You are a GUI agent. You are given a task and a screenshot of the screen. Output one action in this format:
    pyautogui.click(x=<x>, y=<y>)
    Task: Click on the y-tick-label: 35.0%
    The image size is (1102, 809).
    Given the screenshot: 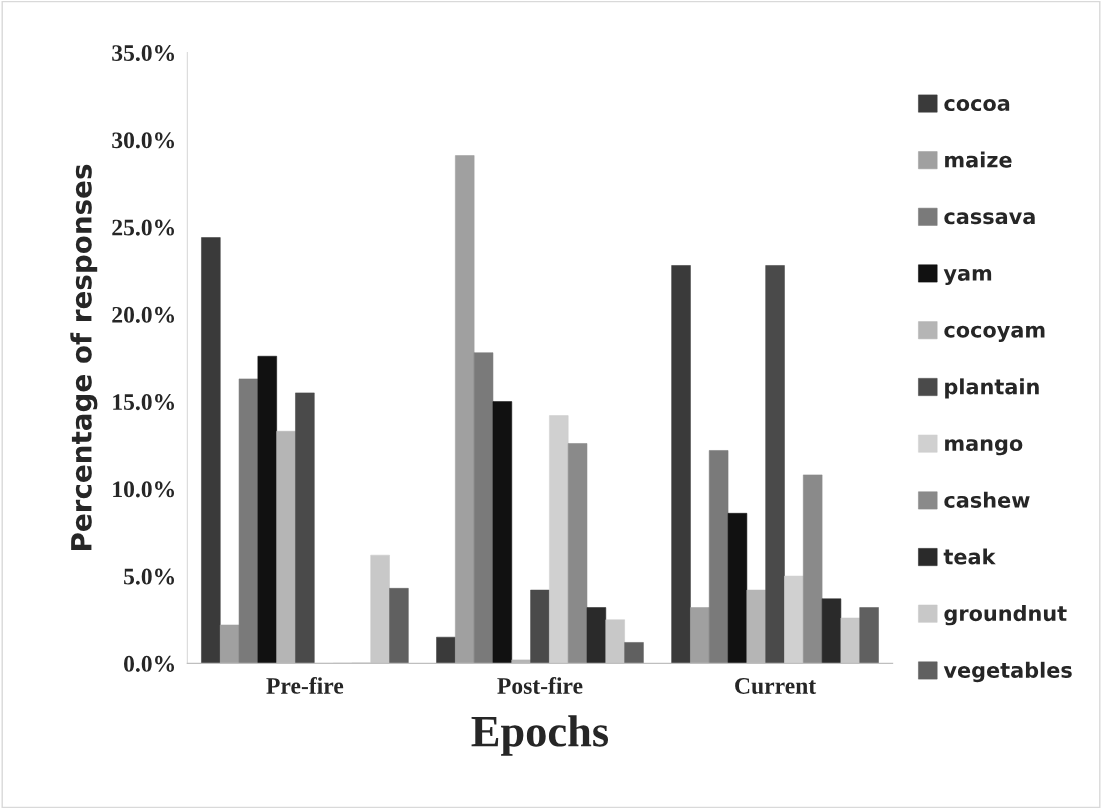 What is the action you would take?
    pyautogui.click(x=143, y=53)
    